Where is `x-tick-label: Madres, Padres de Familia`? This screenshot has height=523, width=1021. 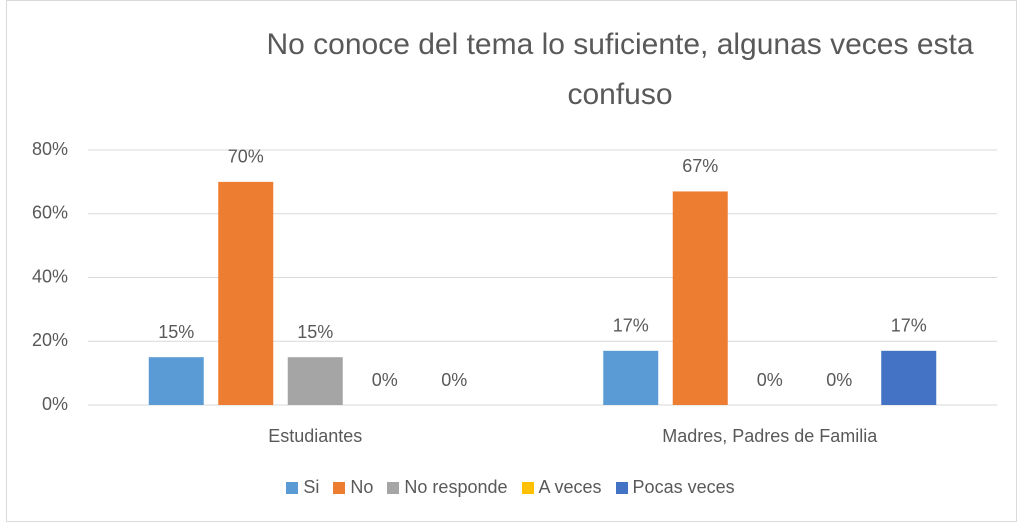
x-tick-label: Madres, Padres de Familia is located at coordinates (770, 436).